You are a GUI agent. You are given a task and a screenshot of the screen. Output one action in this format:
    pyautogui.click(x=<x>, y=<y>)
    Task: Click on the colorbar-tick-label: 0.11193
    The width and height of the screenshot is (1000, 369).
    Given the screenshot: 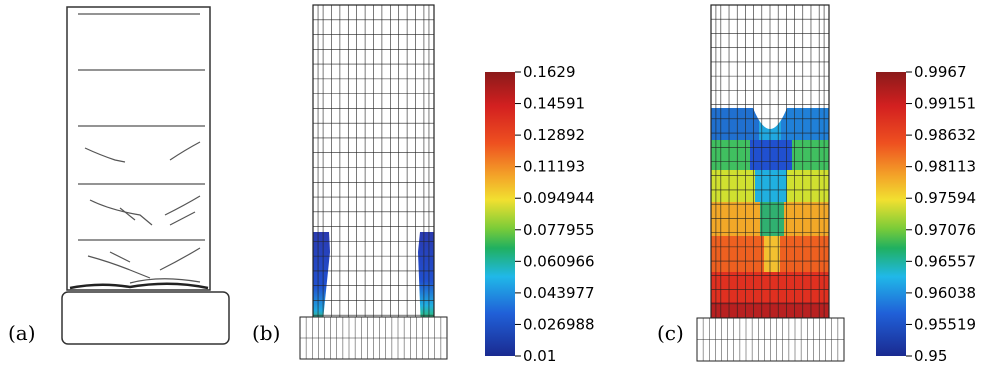 What is the action you would take?
    pyautogui.click(x=554, y=167)
    